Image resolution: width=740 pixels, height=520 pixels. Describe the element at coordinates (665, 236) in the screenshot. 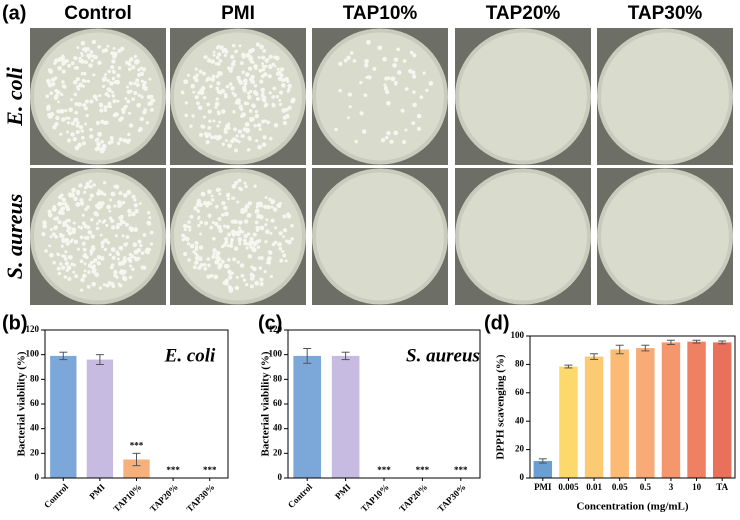

I see `dish-agar` at that location.